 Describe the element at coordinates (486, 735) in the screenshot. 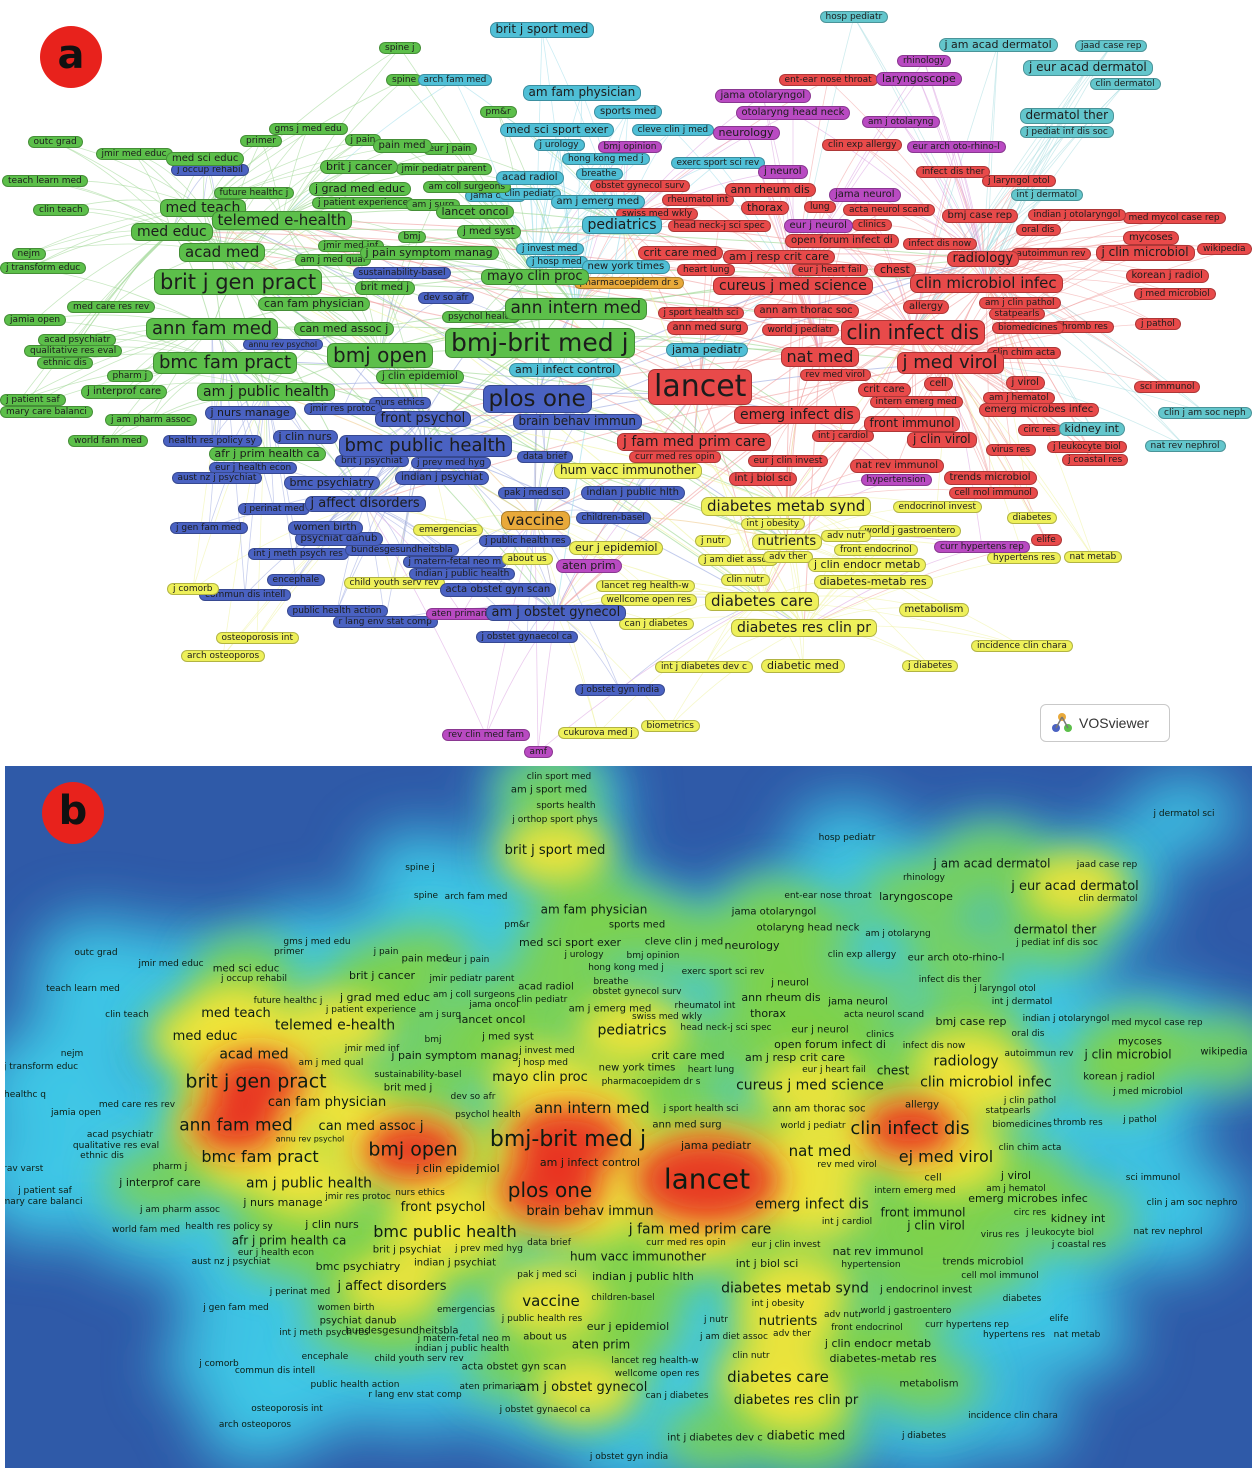

I see `journal-node-rev-clin-med-fam: rev clin med fam` at that location.